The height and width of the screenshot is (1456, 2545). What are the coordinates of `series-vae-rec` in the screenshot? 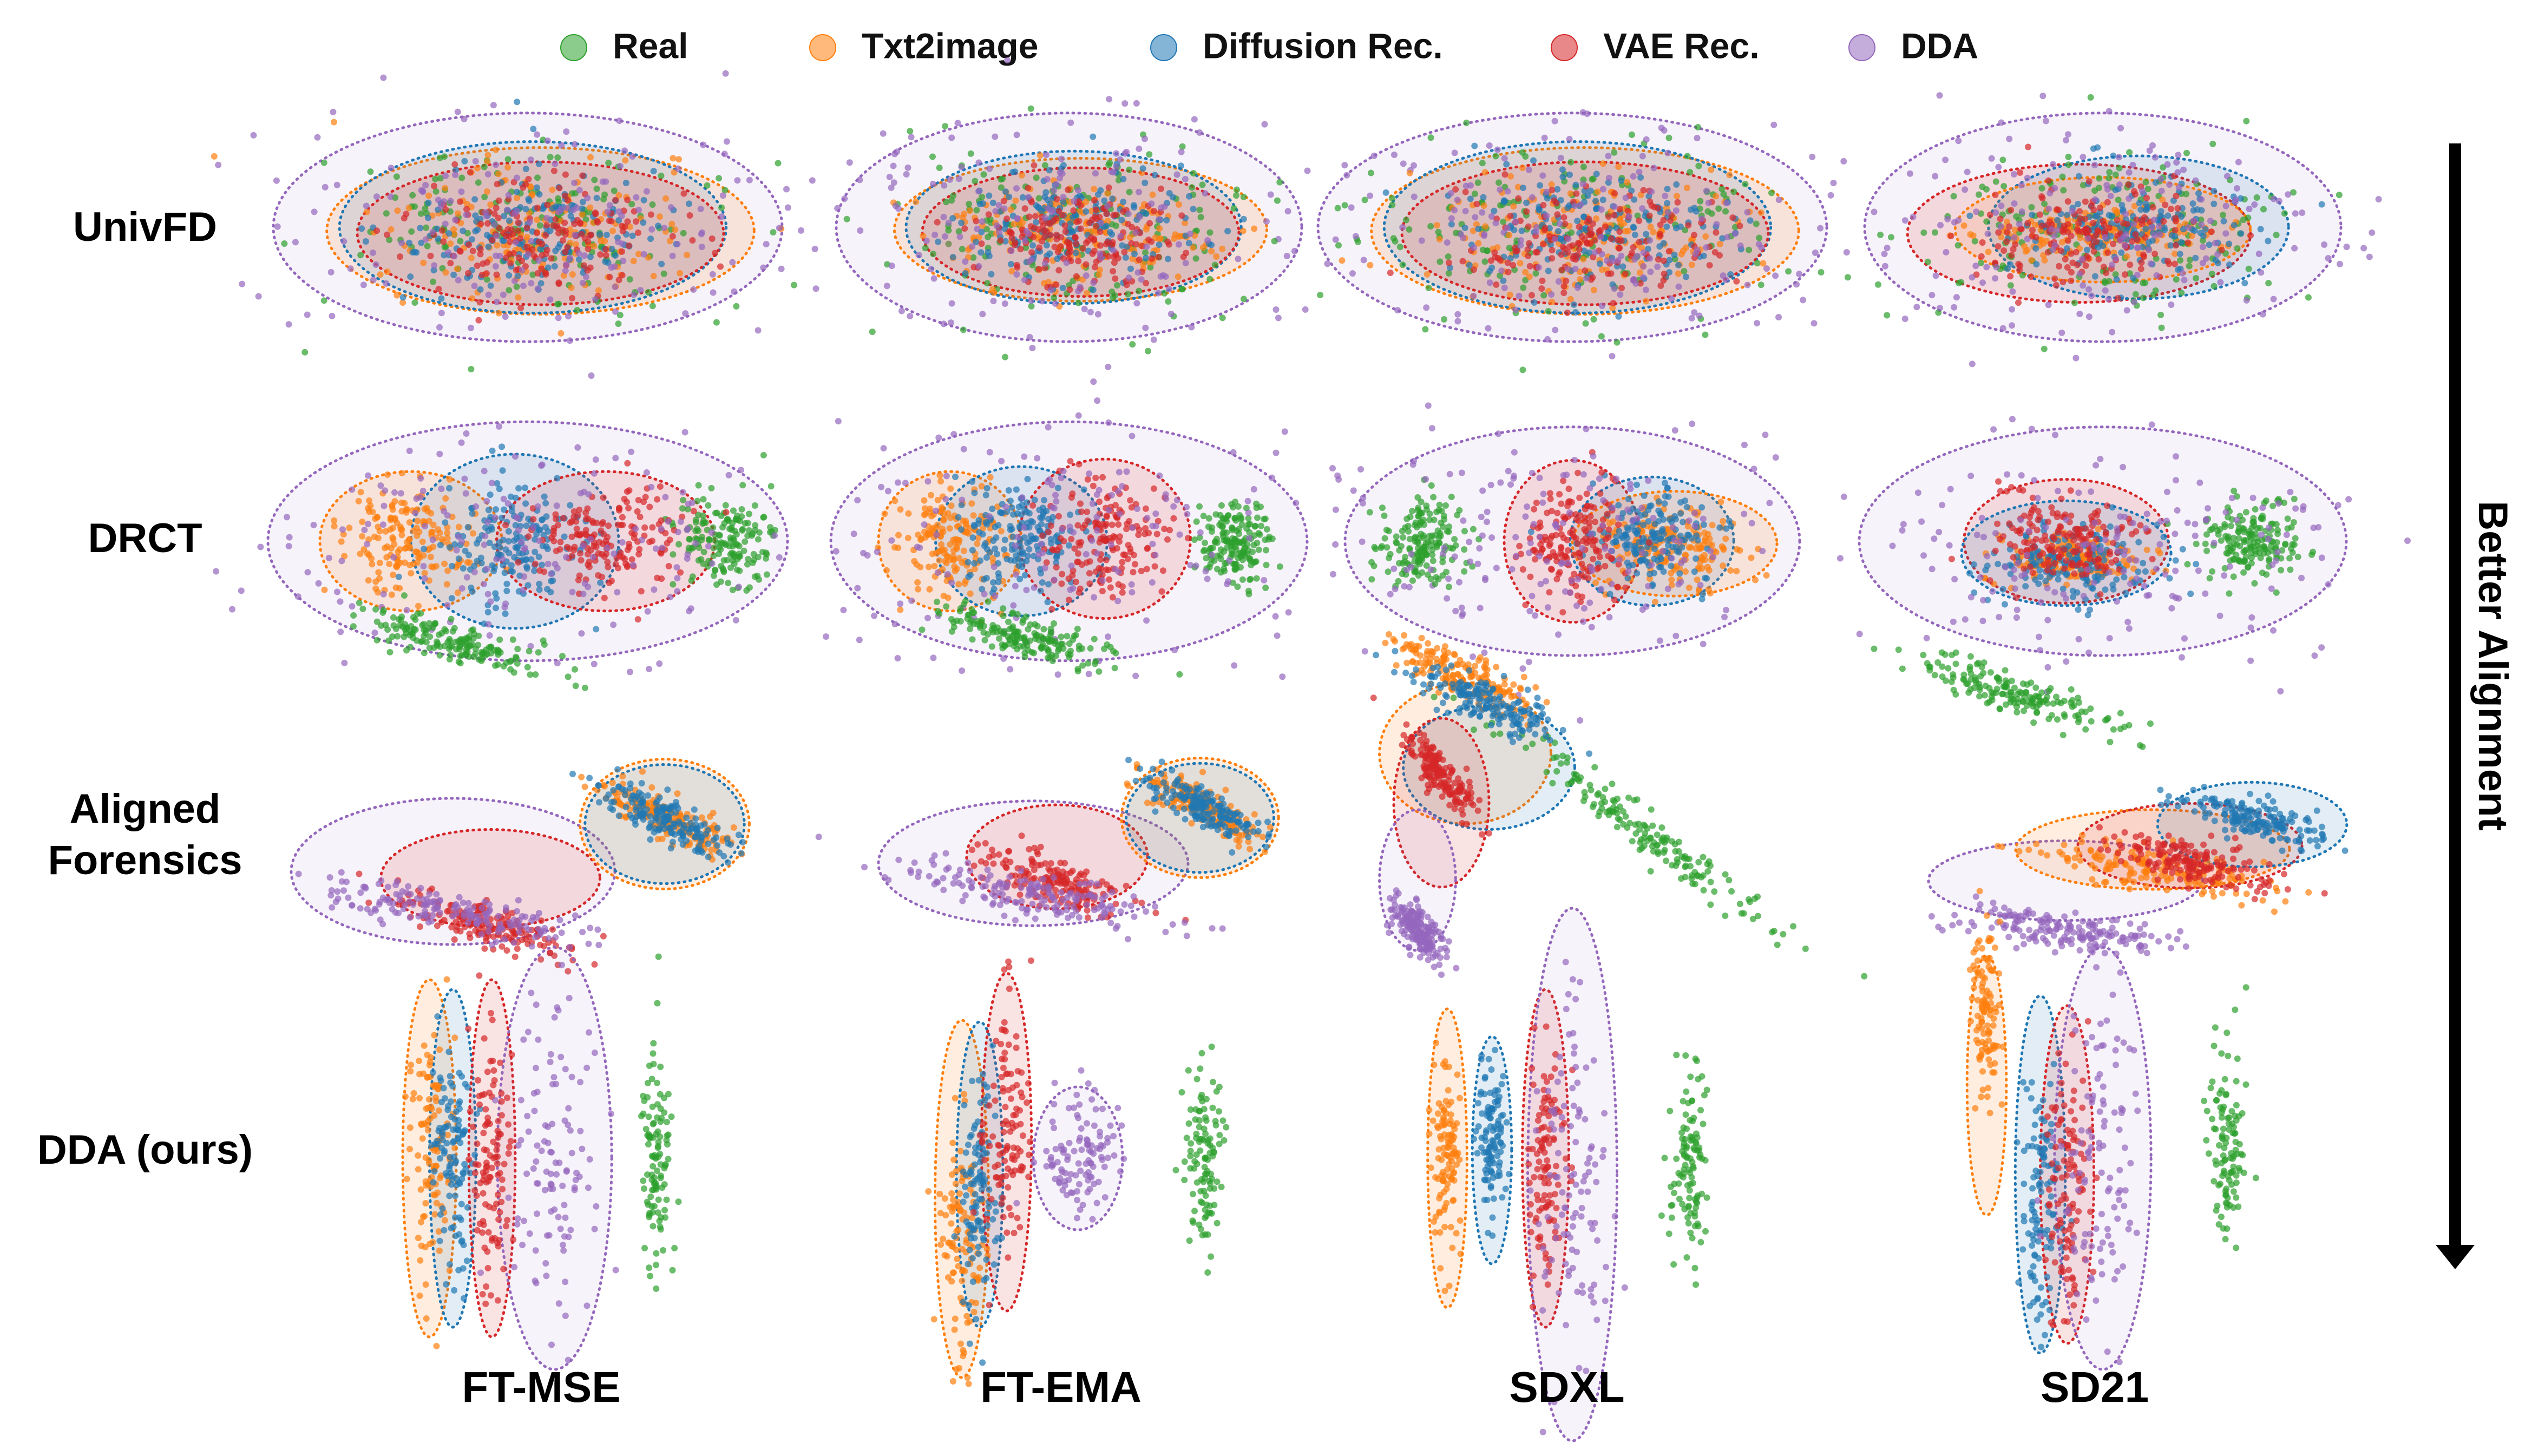 It's located at (548, 243).